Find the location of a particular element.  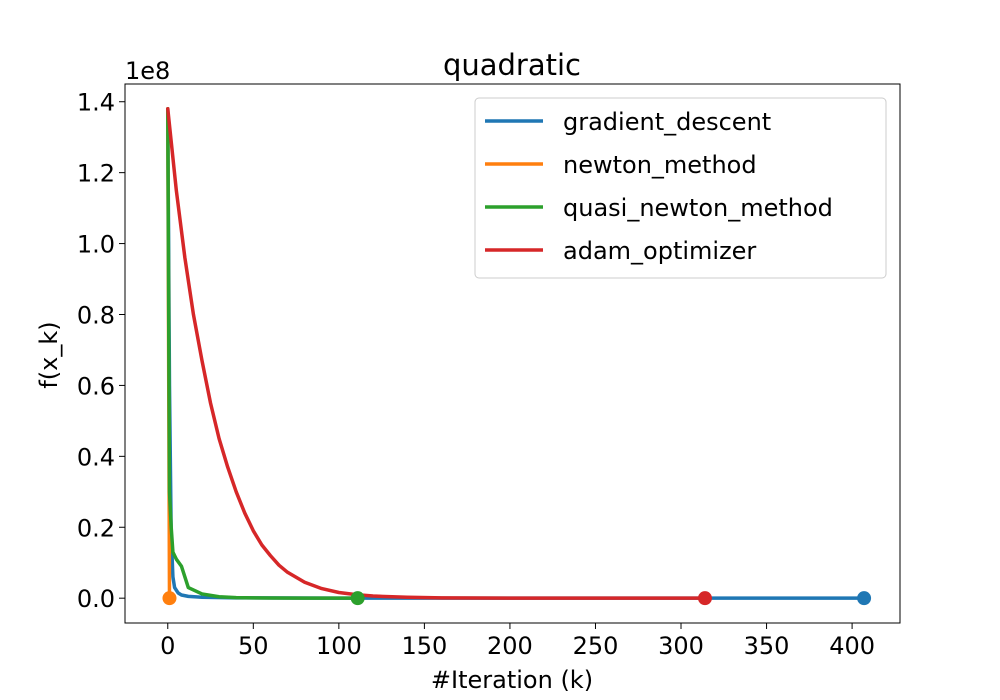

series-end-marker-adam-optimizer is located at coordinates (704, 598).